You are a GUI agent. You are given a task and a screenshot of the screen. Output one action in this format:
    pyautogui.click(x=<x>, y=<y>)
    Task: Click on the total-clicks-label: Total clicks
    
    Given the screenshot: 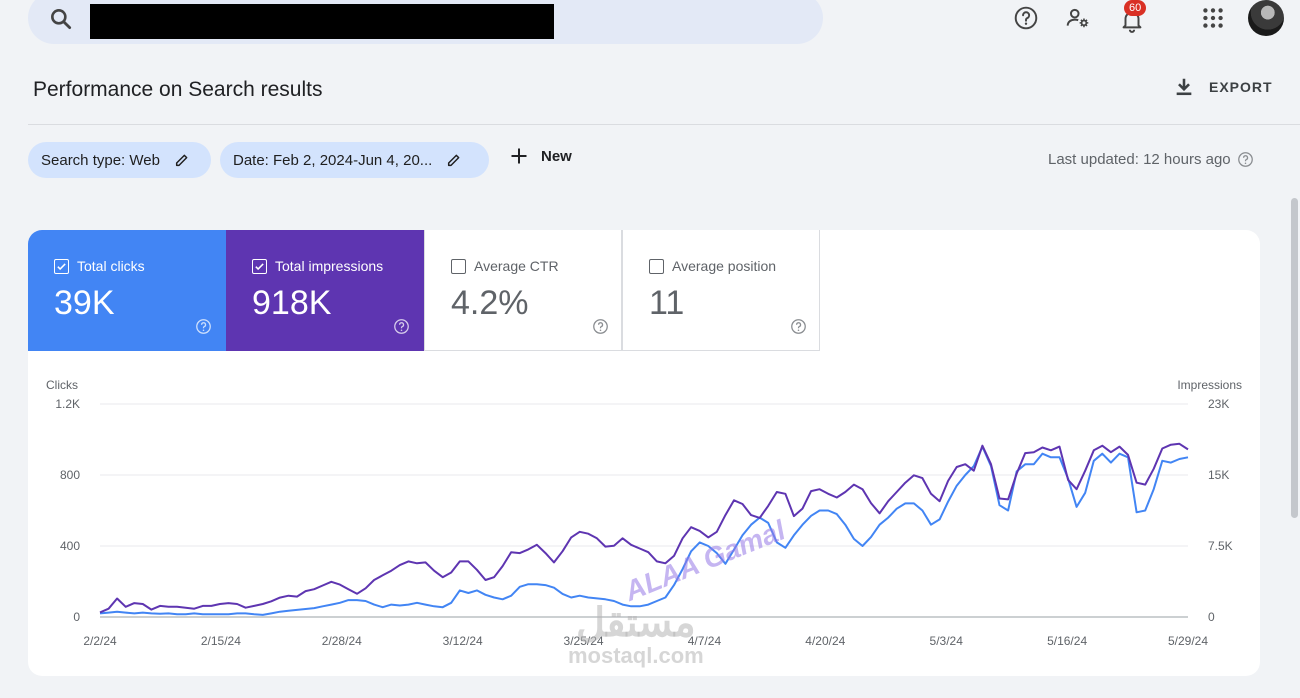 What is the action you would take?
    pyautogui.click(x=111, y=266)
    